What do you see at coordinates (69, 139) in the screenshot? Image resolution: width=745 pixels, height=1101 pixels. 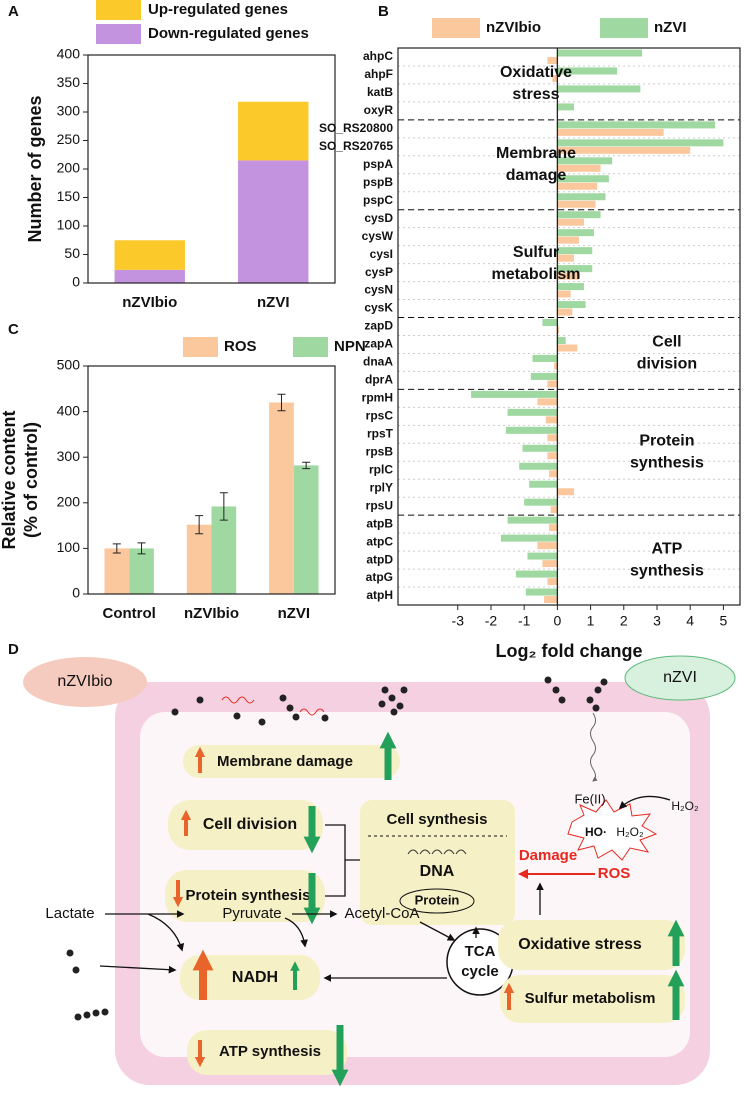 I see `y-tick-label: 250` at bounding box center [69, 139].